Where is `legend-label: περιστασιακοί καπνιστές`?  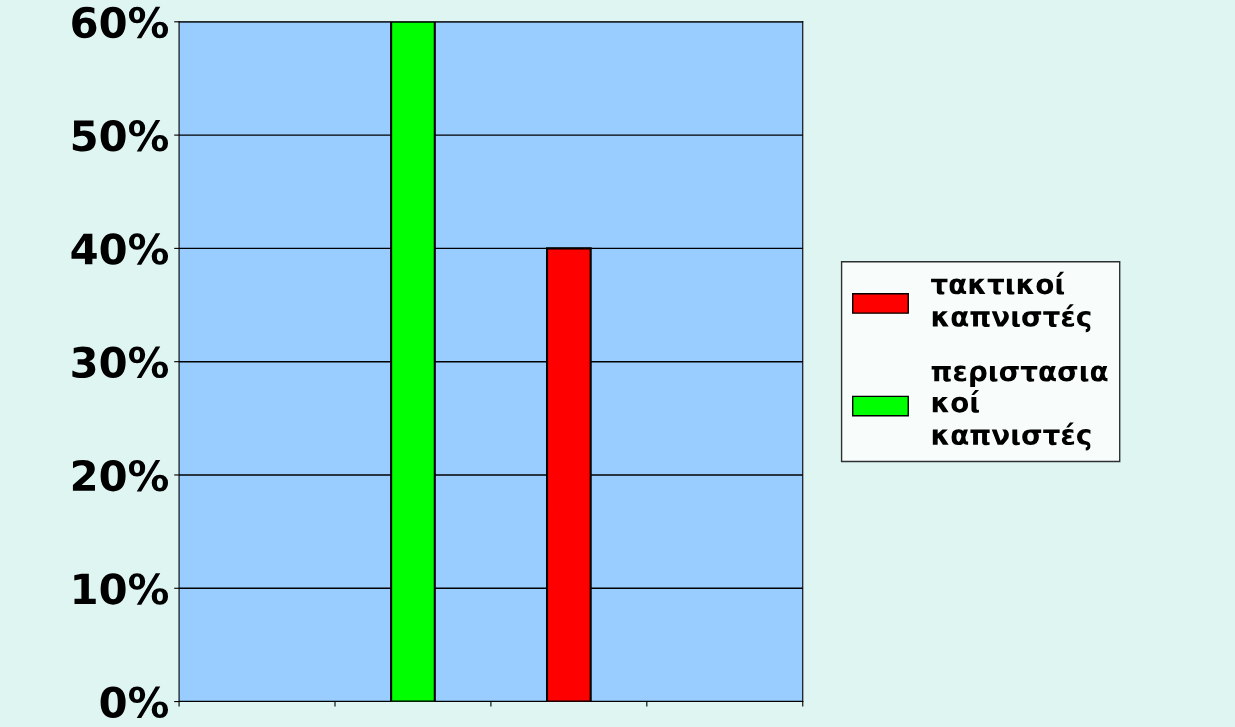
legend-label: περιστασιακοί καπνιστές is located at coordinates (1019, 408).